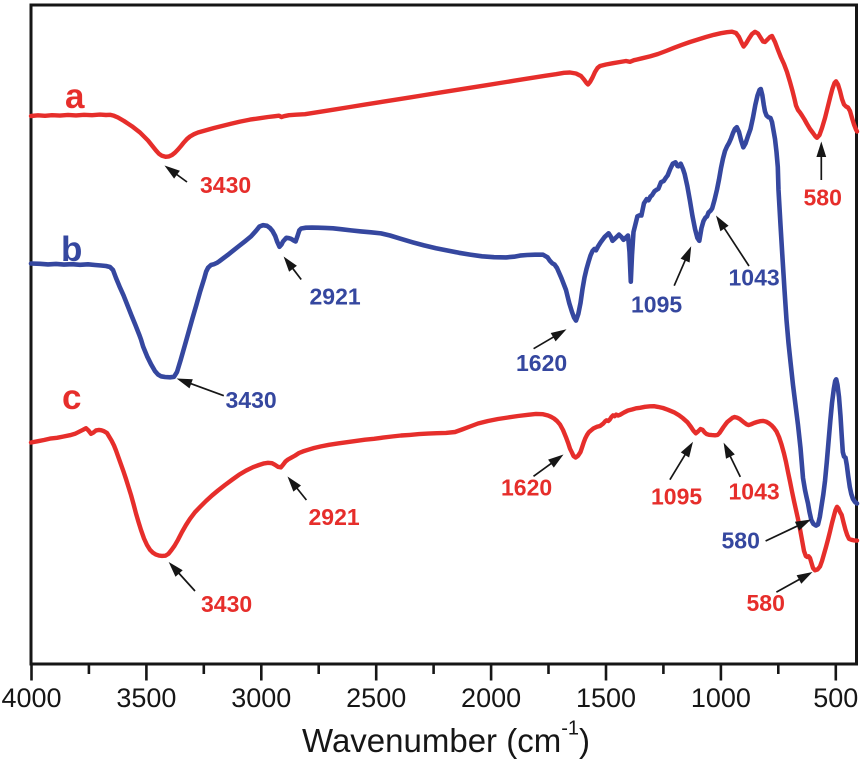  Describe the element at coordinates (75, 96) in the screenshot. I see `svg-text: a` at that location.